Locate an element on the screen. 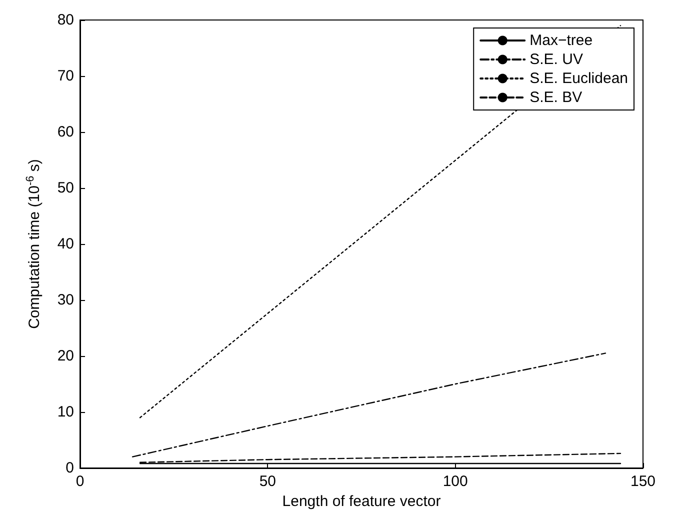 This screenshot has width=688, height=522. y-tick-label: 10 is located at coordinates (65, 412).